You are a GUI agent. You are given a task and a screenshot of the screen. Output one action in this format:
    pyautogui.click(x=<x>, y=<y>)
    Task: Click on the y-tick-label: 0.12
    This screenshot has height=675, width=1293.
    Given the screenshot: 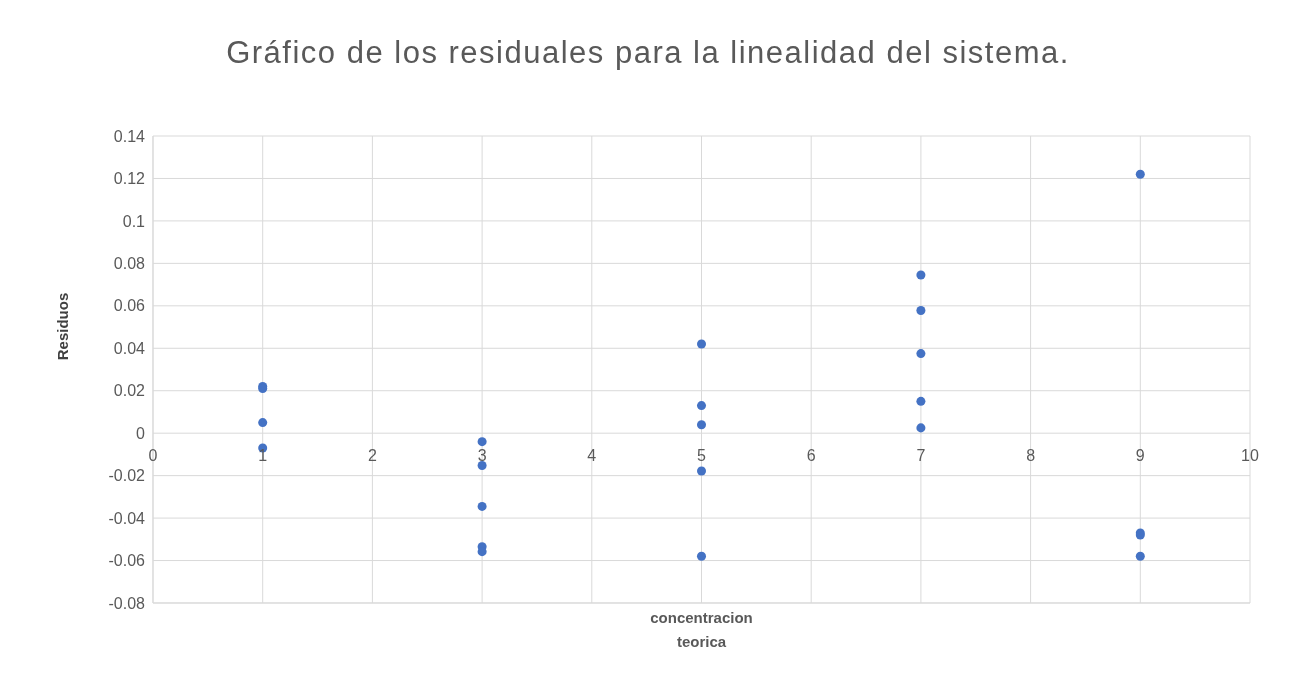 What is the action you would take?
    pyautogui.click(x=129, y=179)
    